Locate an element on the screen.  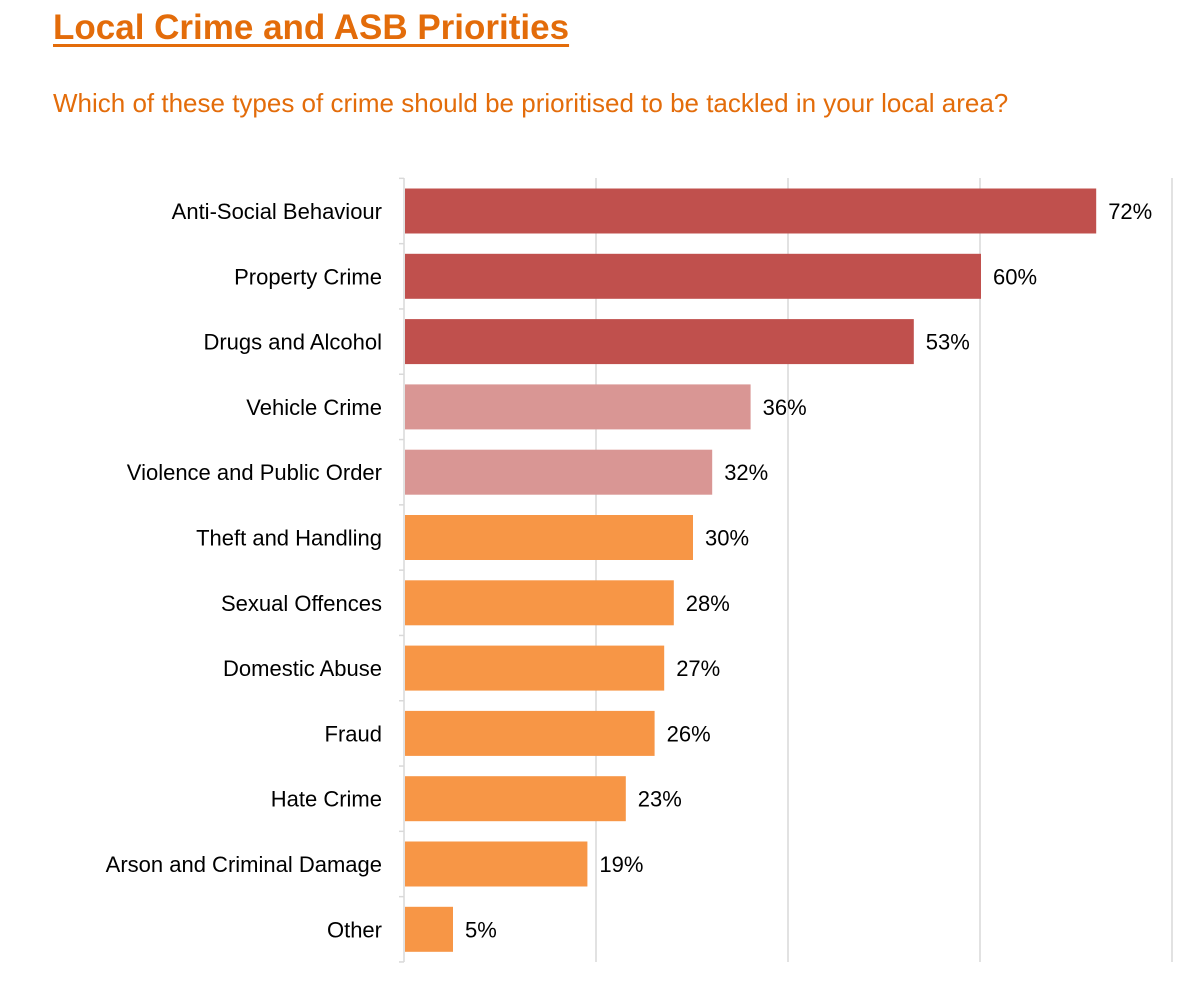
category-label: Anti-Social Behaviour is located at coordinates (277, 211).